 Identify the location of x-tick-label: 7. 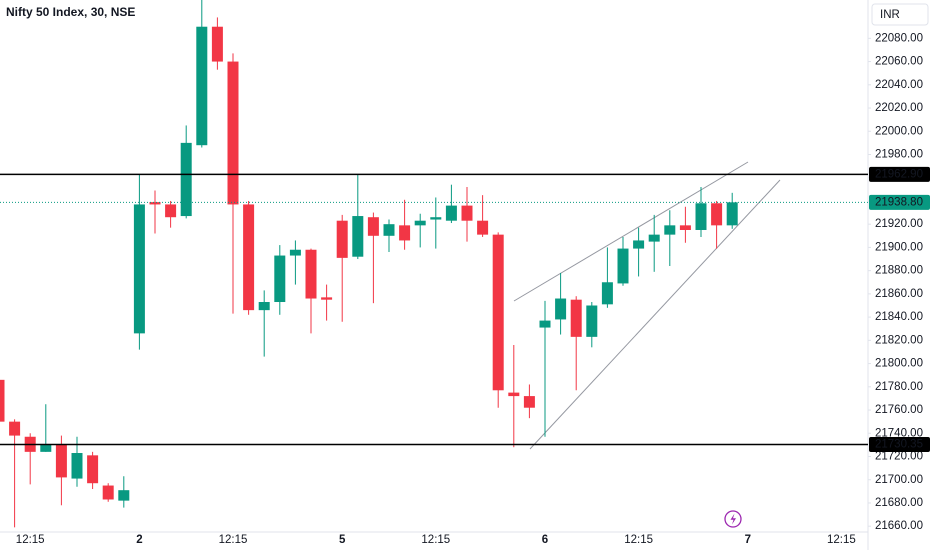
(748, 540).